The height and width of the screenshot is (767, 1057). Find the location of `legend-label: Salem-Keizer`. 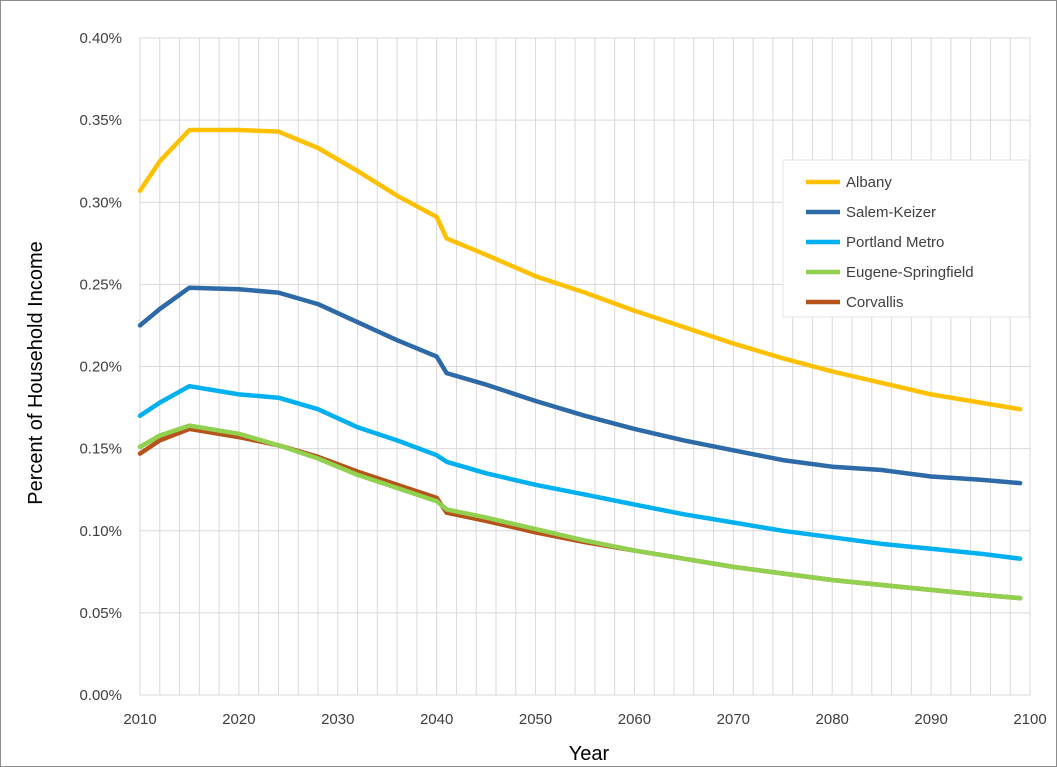

legend-label: Salem-Keizer is located at coordinates (891, 212).